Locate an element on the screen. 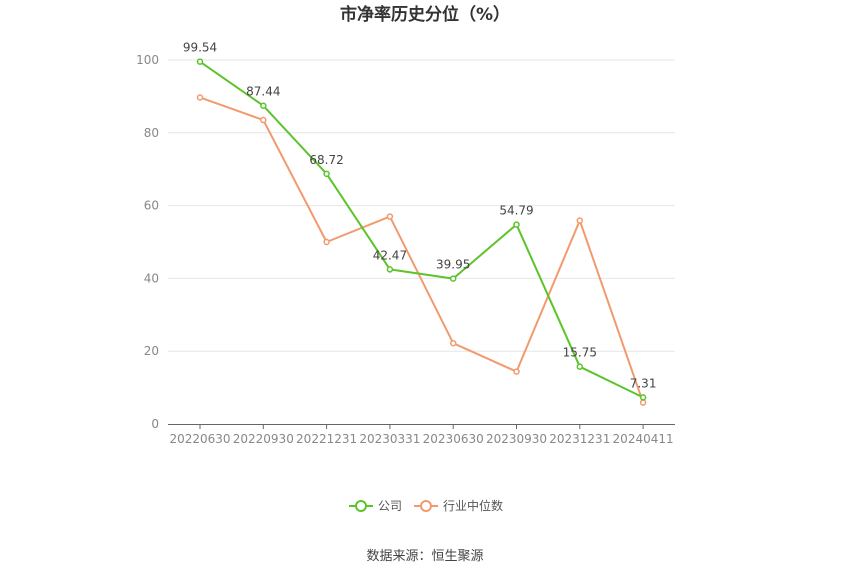  data-label: 42.47 is located at coordinates (390, 255).